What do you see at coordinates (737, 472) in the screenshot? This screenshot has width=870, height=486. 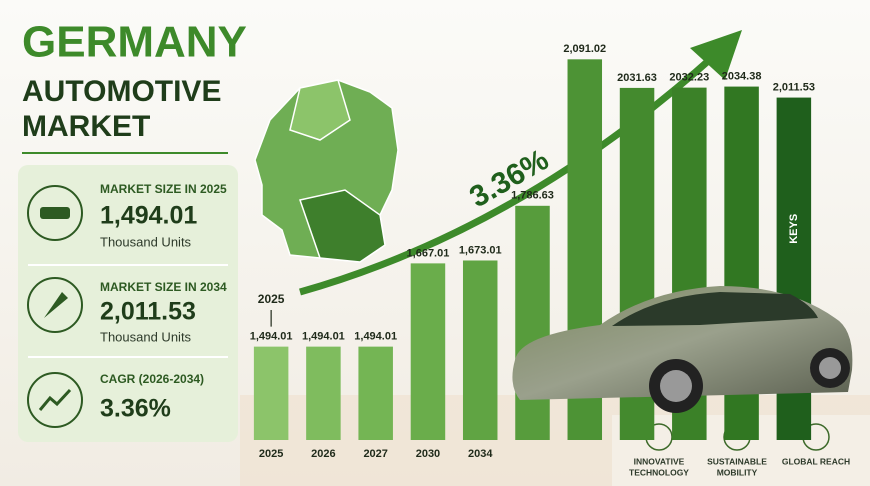 I see `feature-label: MOBILITY` at bounding box center [737, 472].